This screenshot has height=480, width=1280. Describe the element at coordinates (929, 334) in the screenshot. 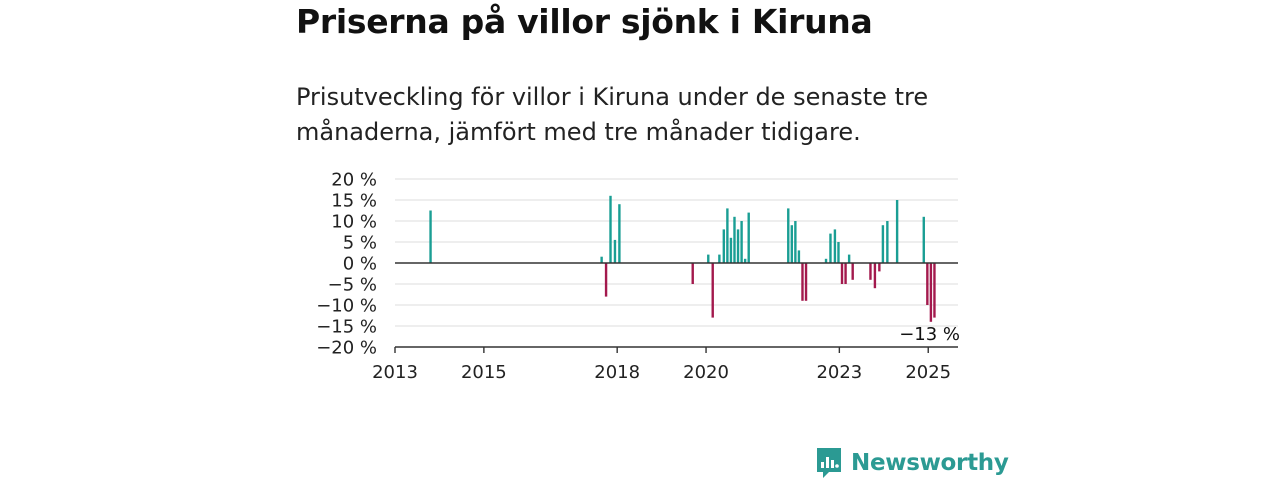

I see `annotation-label: −13 %` at that location.